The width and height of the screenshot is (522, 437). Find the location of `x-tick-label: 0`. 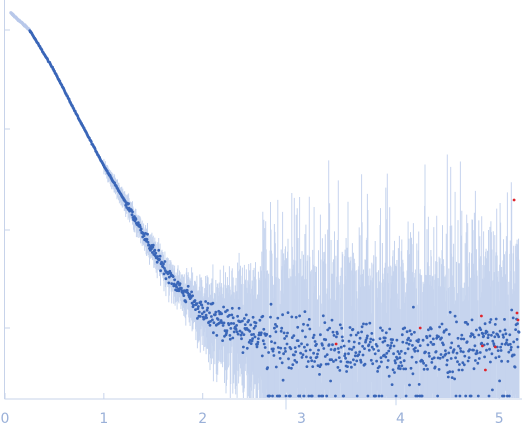

x-tick-label: 0 is located at coordinates (5, 419).